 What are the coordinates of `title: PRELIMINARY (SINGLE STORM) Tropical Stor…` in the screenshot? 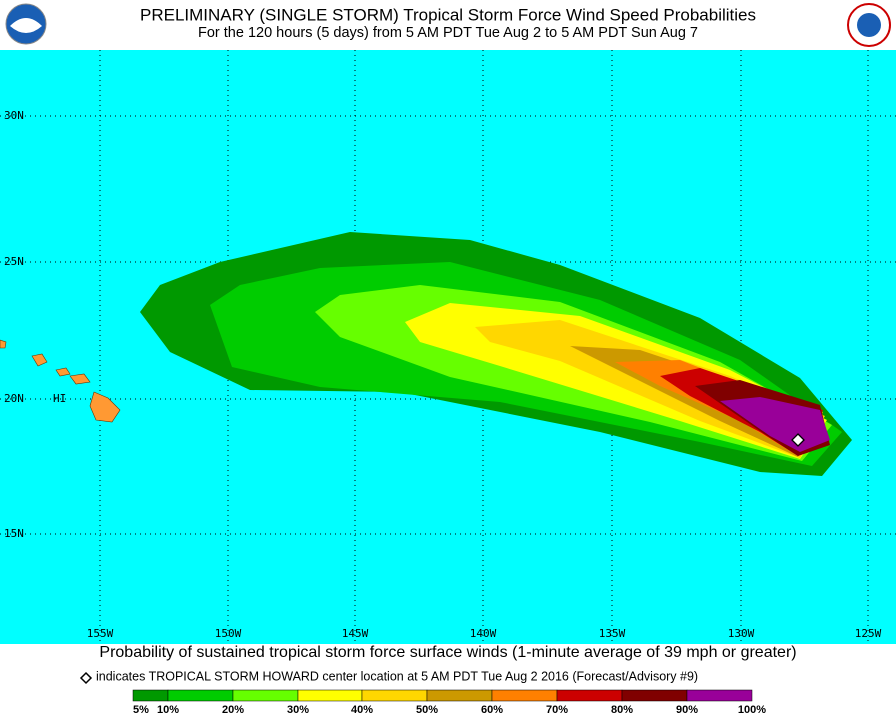 It's located at (448, 14).